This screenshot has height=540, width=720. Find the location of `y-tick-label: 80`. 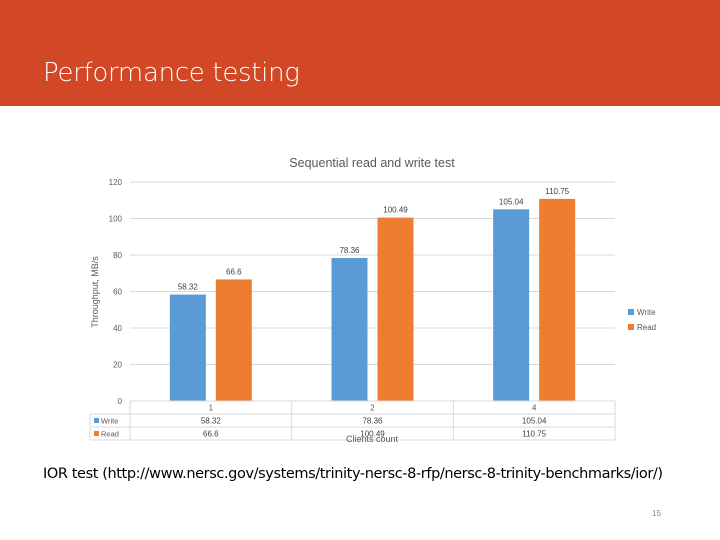

y-tick-label: 80 is located at coordinates (117, 255).